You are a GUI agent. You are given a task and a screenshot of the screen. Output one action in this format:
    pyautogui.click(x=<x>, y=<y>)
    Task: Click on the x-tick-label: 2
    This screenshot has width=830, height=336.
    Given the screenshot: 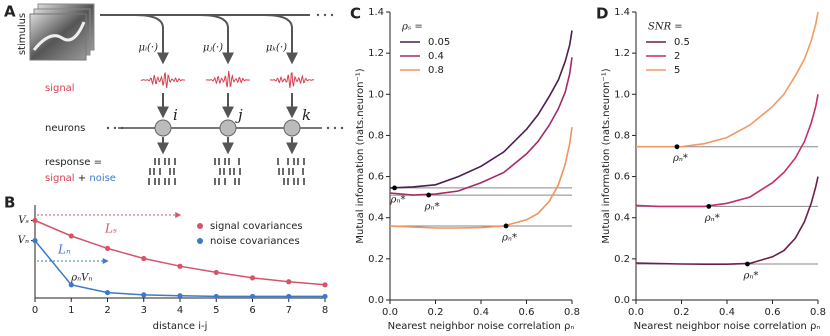 What is the action you would take?
    pyautogui.click(x=107, y=310)
    